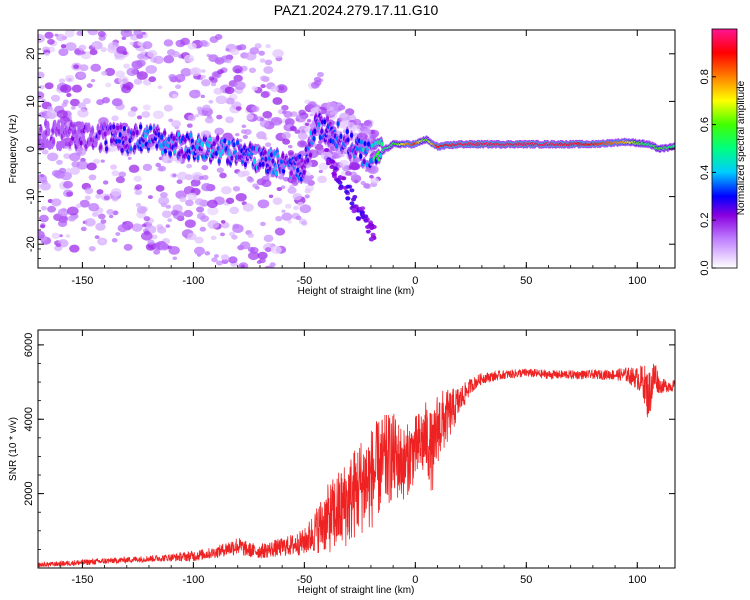 The height and width of the screenshot is (600, 750). I want to click on colorbar-tick-label: 0.2, so click(705, 220).